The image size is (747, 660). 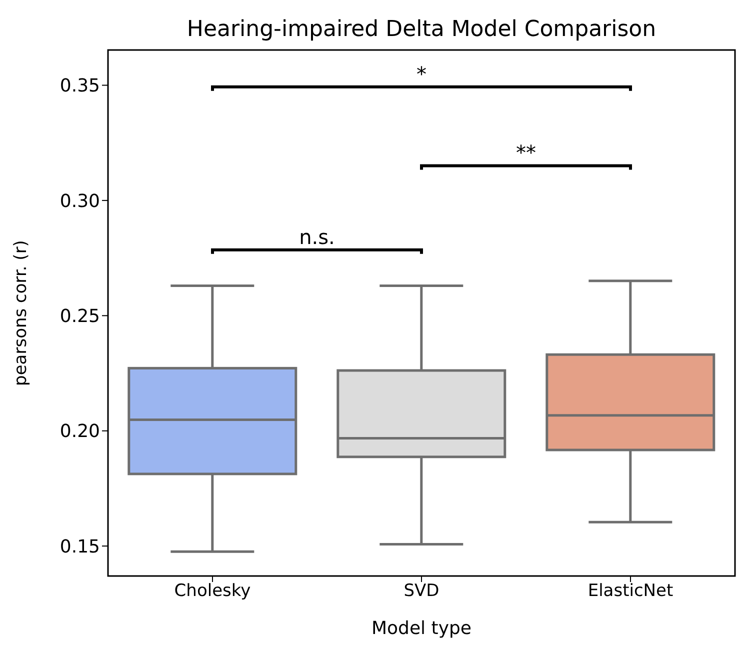 I want to click on annotation: **, so click(x=526, y=152).